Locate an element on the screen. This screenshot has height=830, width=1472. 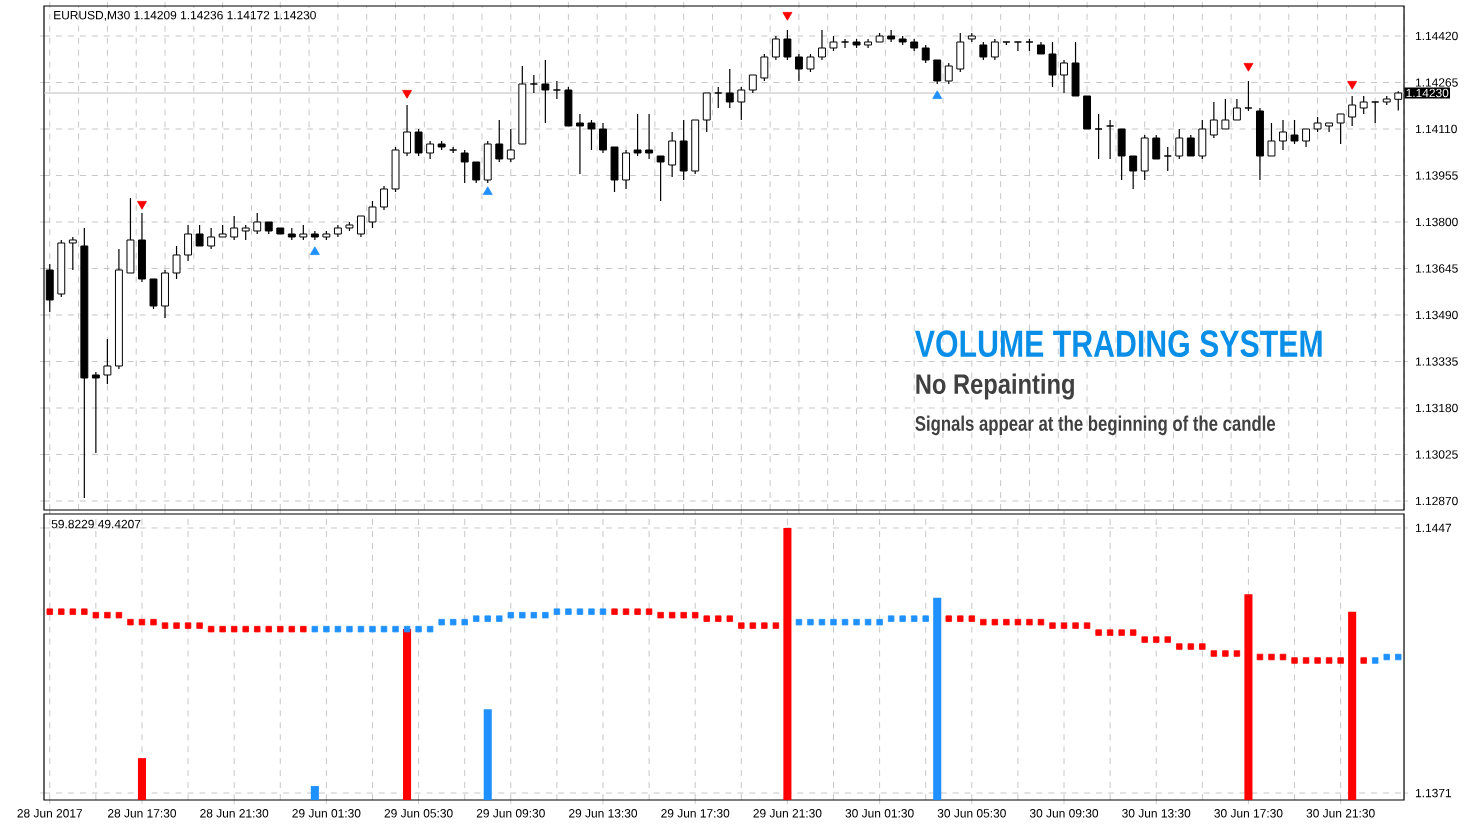
annotation: VOLUME TRADING SYSTEM is located at coordinates (1118, 344).